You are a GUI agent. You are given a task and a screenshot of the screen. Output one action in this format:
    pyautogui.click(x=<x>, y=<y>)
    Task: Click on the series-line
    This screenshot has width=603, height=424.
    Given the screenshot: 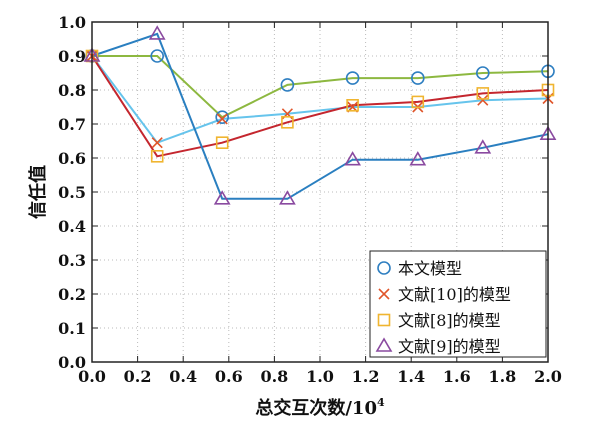 What is the action you would take?
    pyautogui.click(x=320, y=87)
    